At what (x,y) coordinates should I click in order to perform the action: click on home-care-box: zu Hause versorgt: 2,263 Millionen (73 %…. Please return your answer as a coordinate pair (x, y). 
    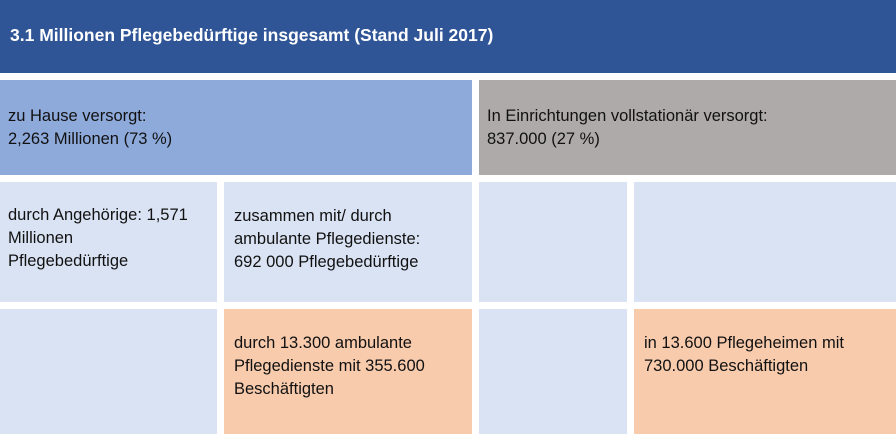
    Looking at the image, I should click on (236, 127).